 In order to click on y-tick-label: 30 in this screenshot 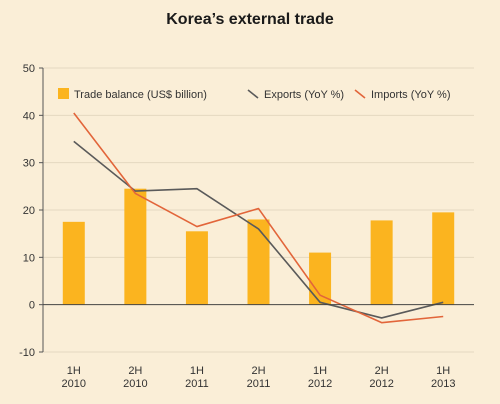, I will do `click(29, 164)`.